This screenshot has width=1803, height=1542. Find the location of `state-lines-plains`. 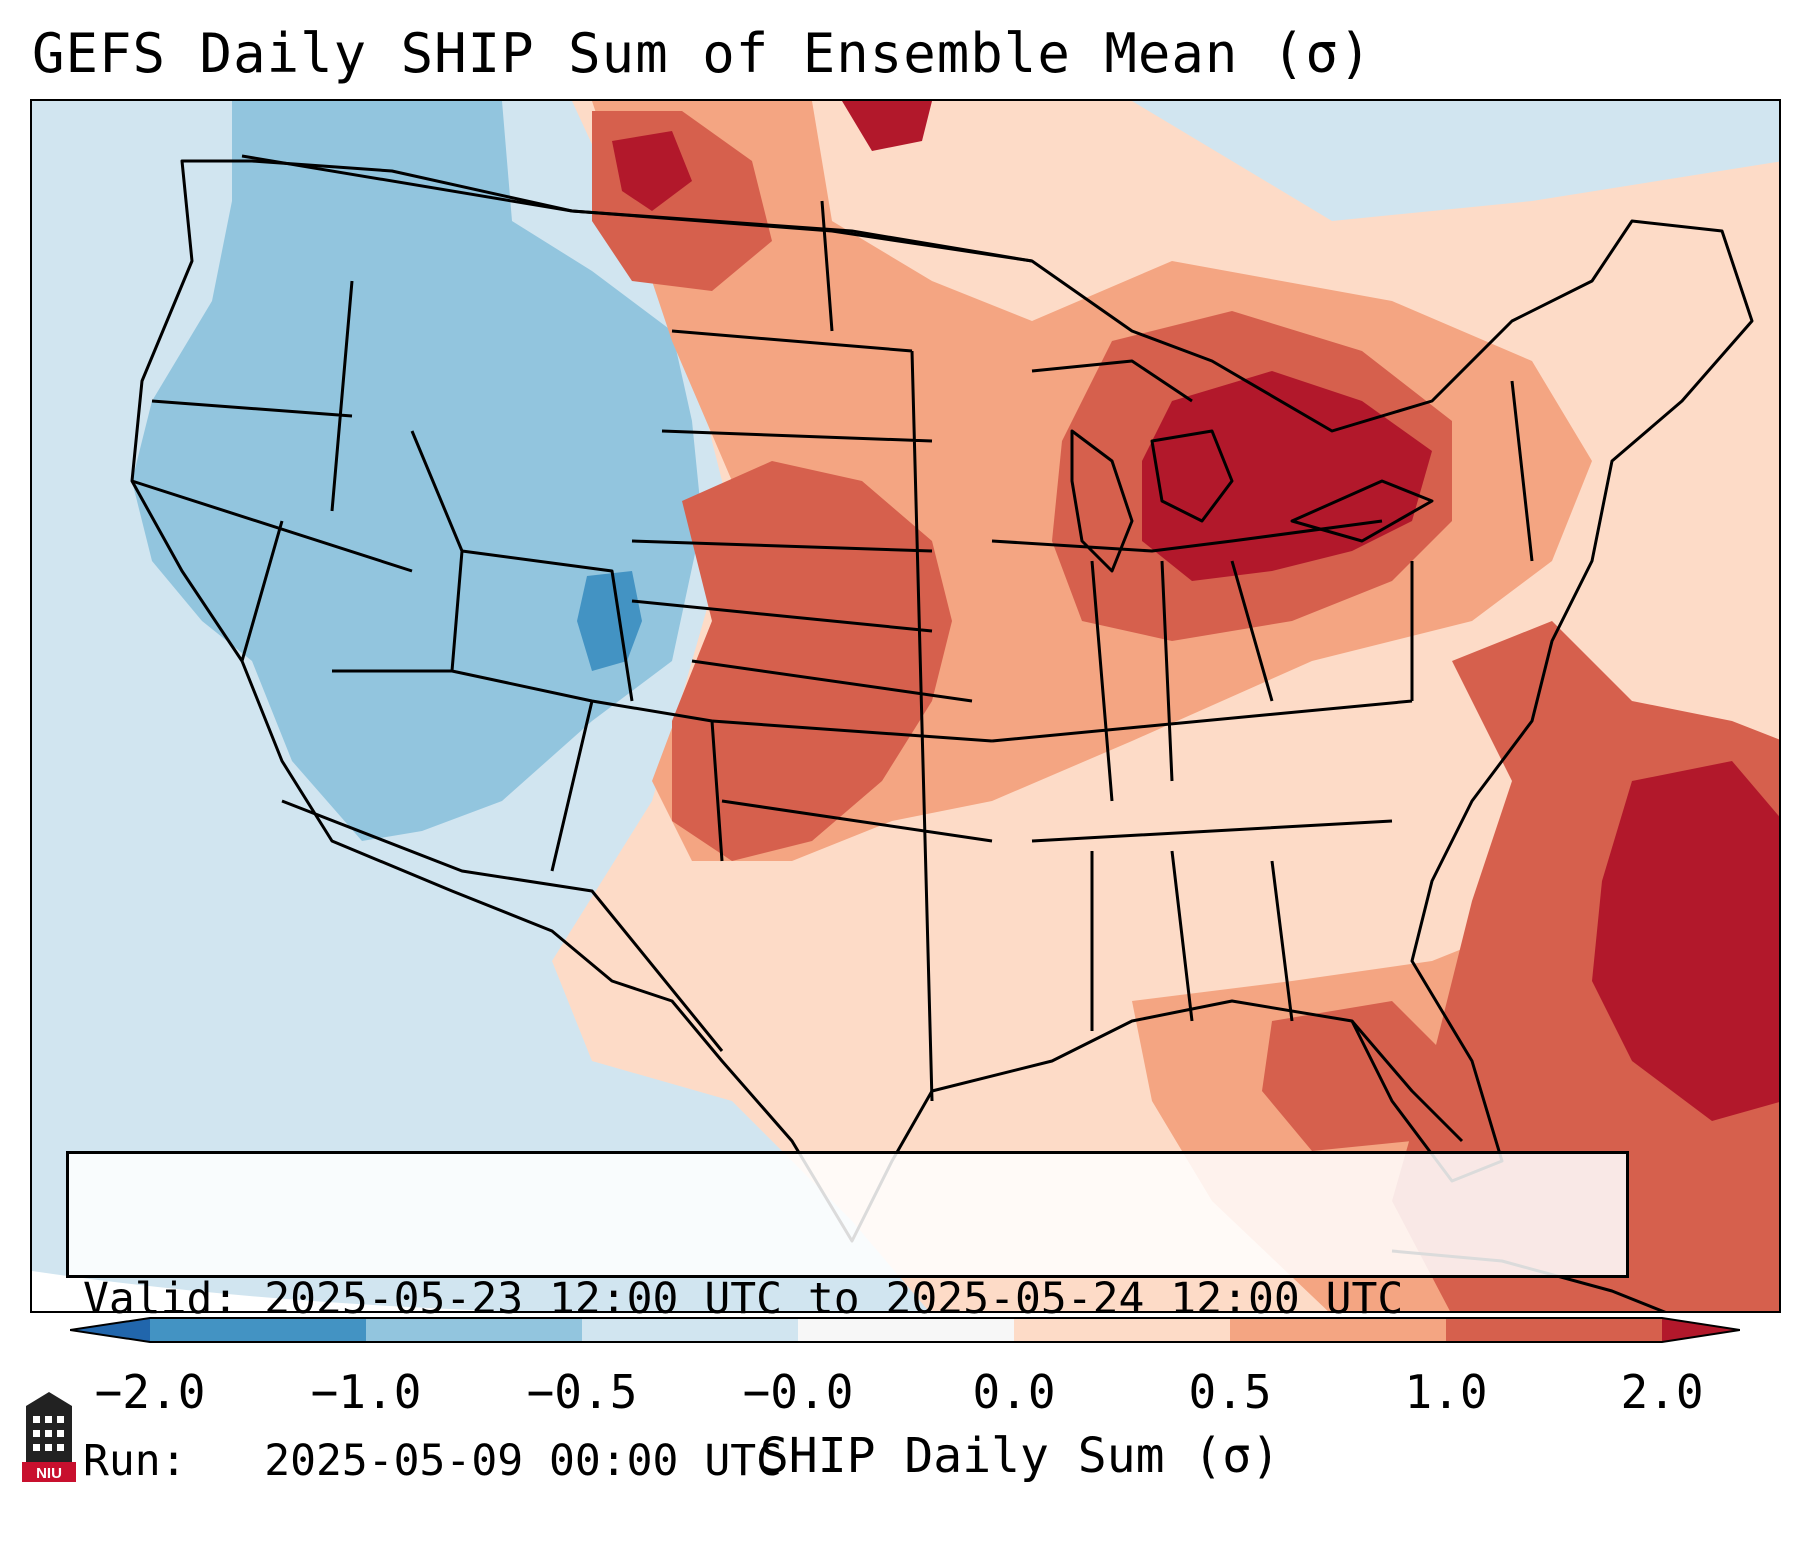

state-lines-plains is located at coordinates (812, 651).